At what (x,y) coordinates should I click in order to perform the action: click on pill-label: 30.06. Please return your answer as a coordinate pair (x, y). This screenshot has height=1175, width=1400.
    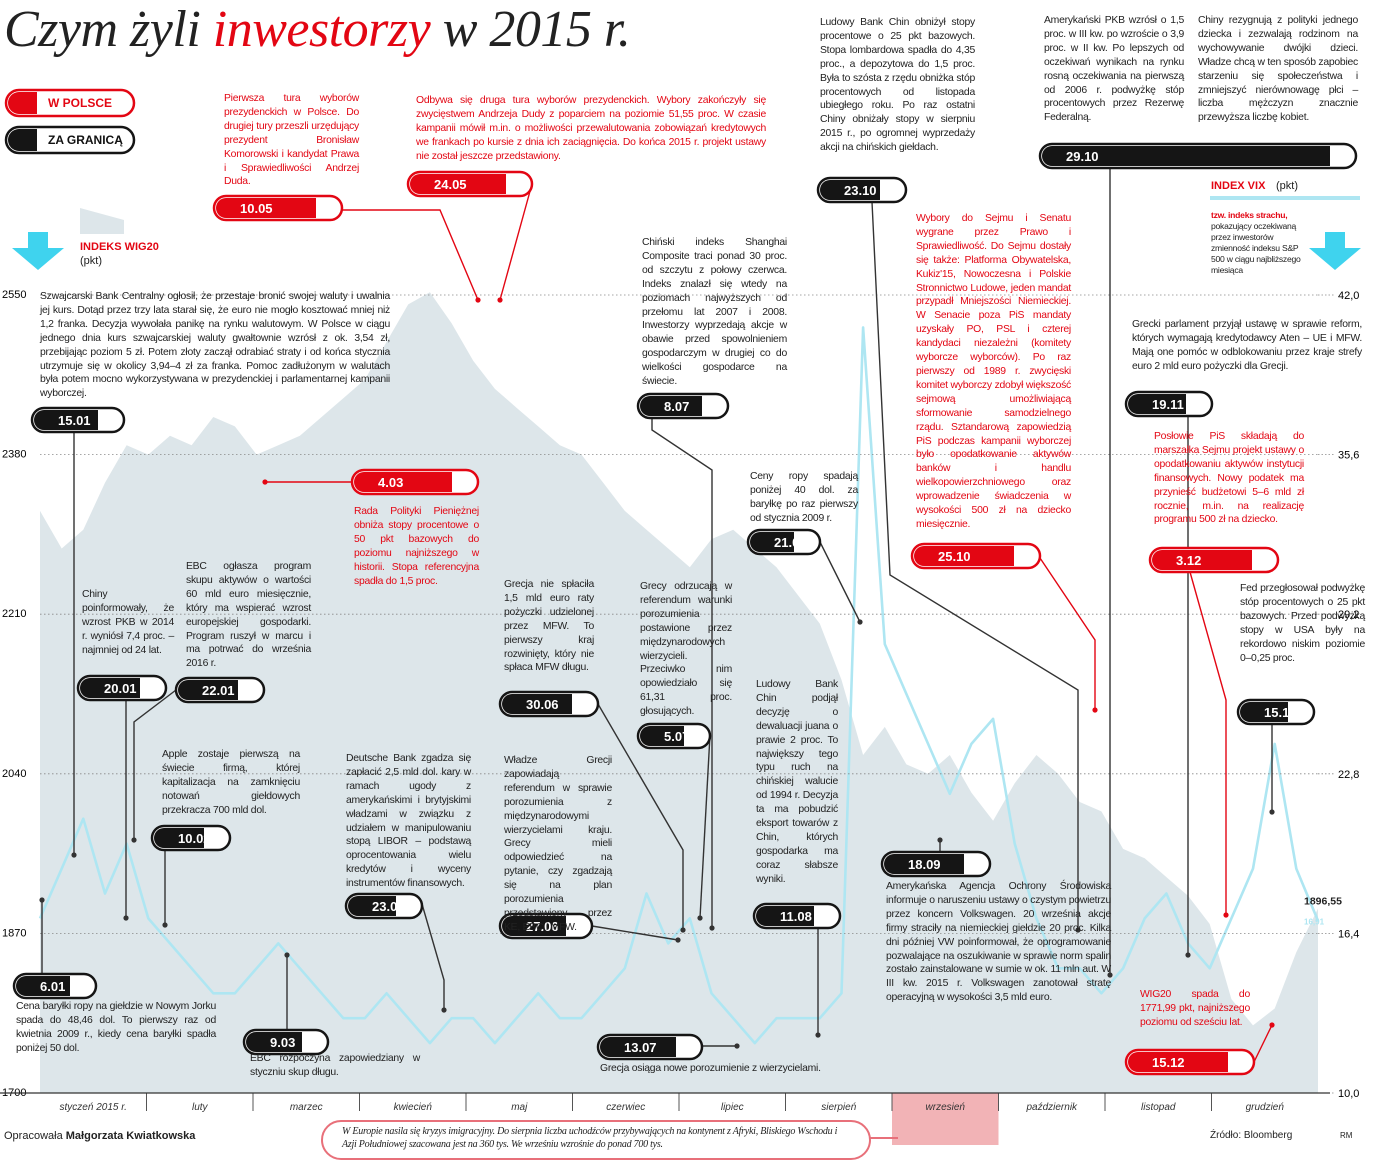
    Looking at the image, I should click on (542, 704).